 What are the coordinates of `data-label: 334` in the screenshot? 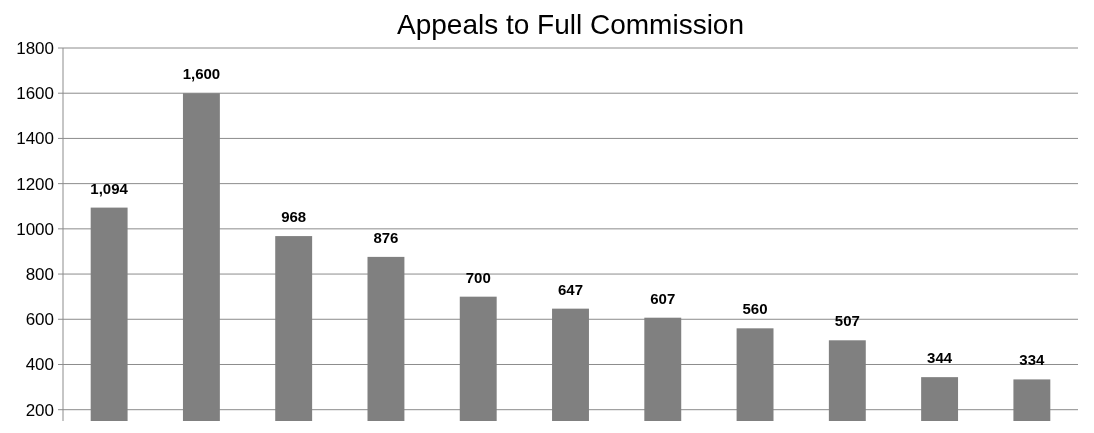 It's located at (1032, 360).